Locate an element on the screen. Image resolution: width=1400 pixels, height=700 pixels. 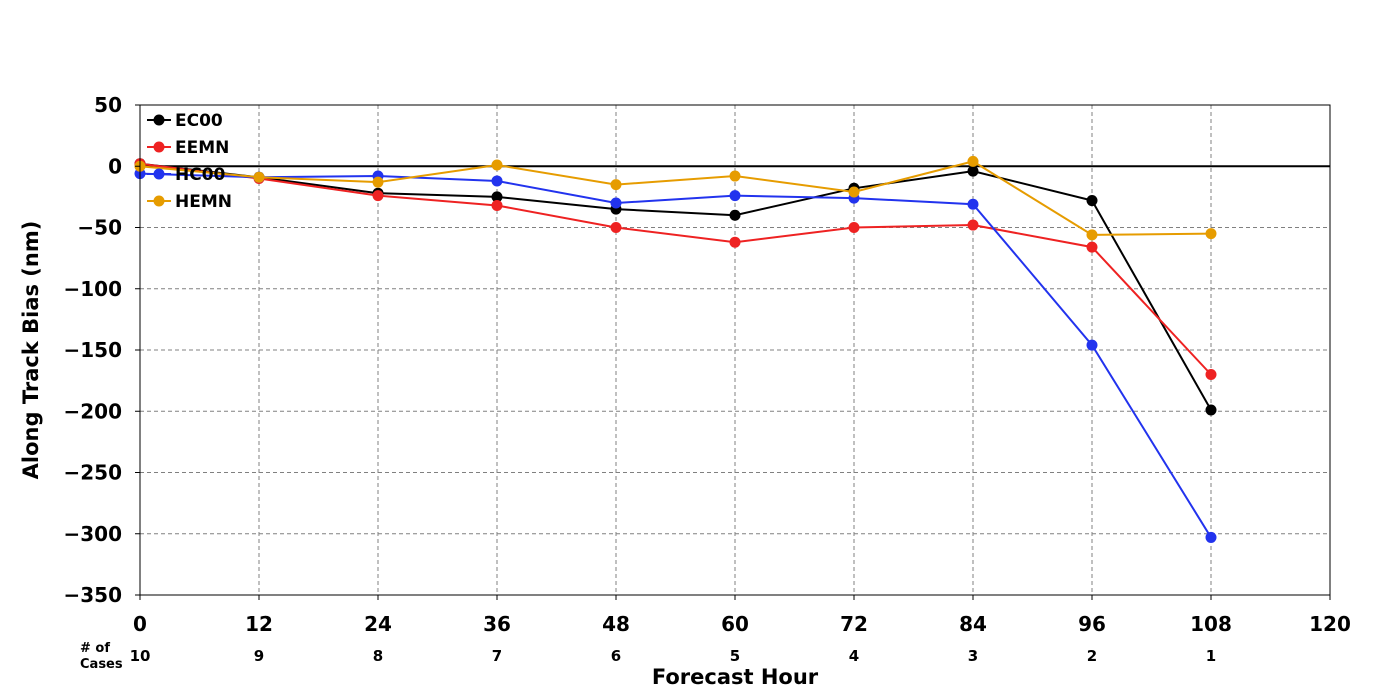
cases-count: 9 is located at coordinates (259, 656).